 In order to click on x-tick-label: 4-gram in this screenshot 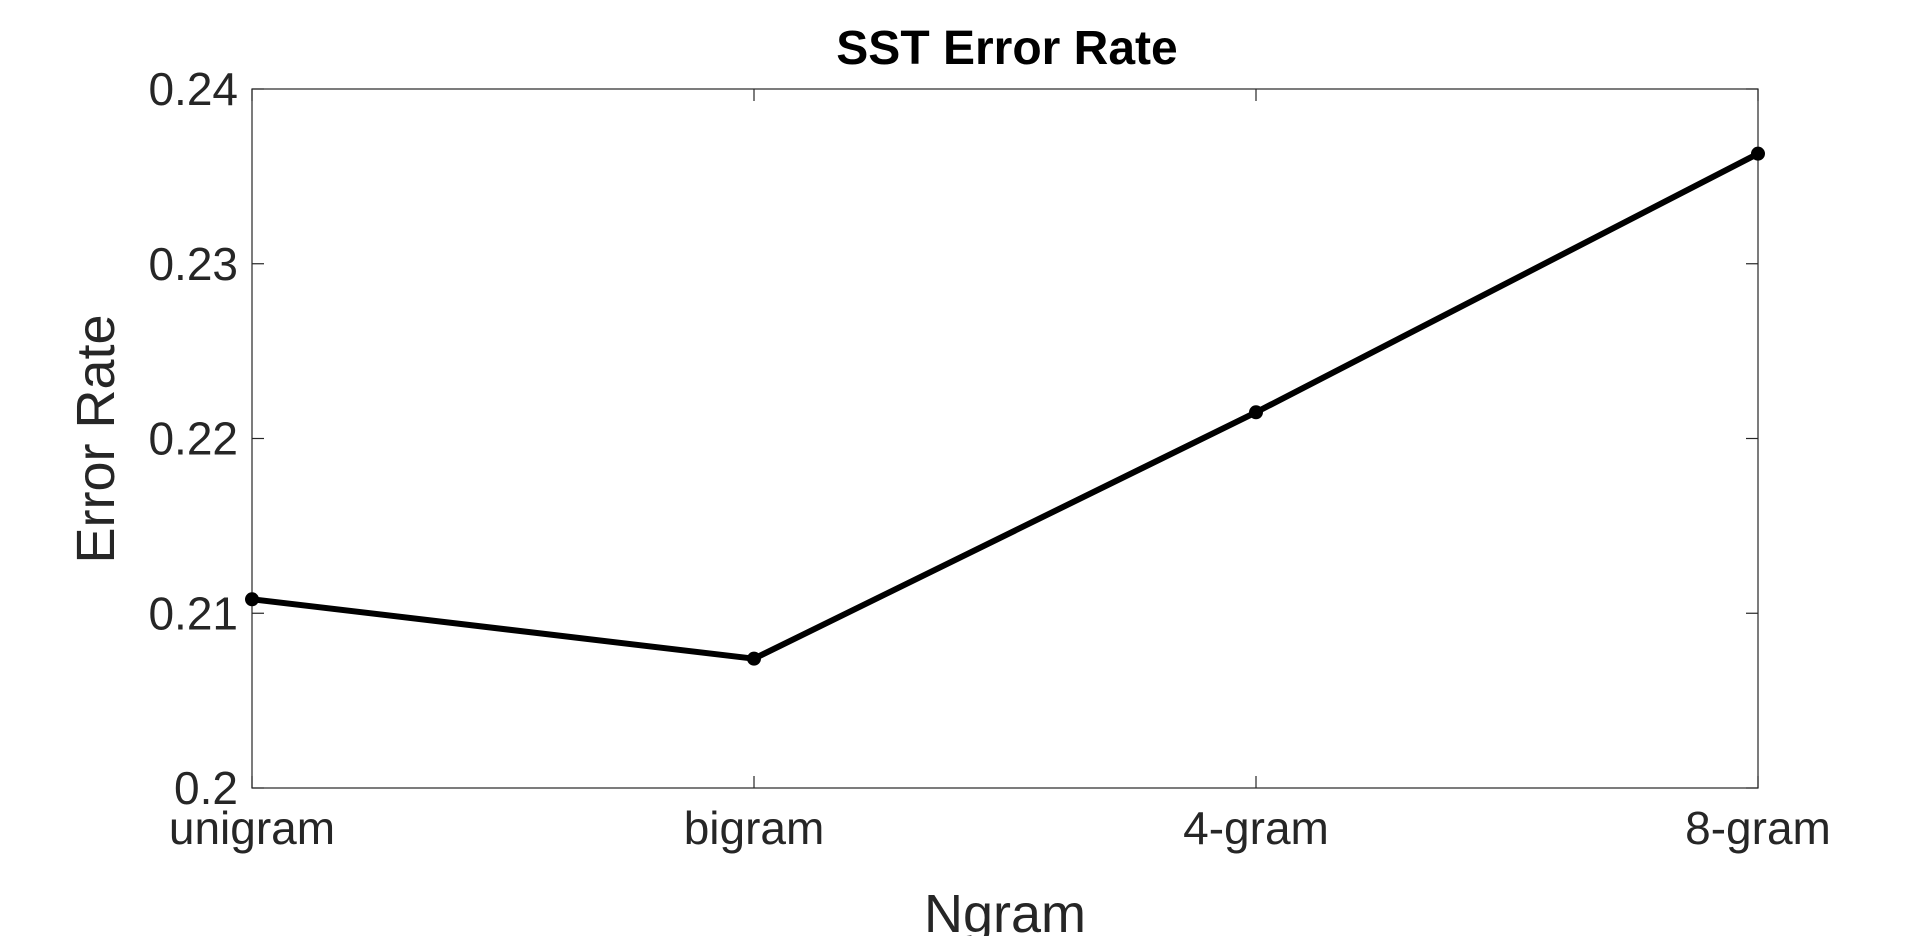, I will do `click(1256, 828)`.